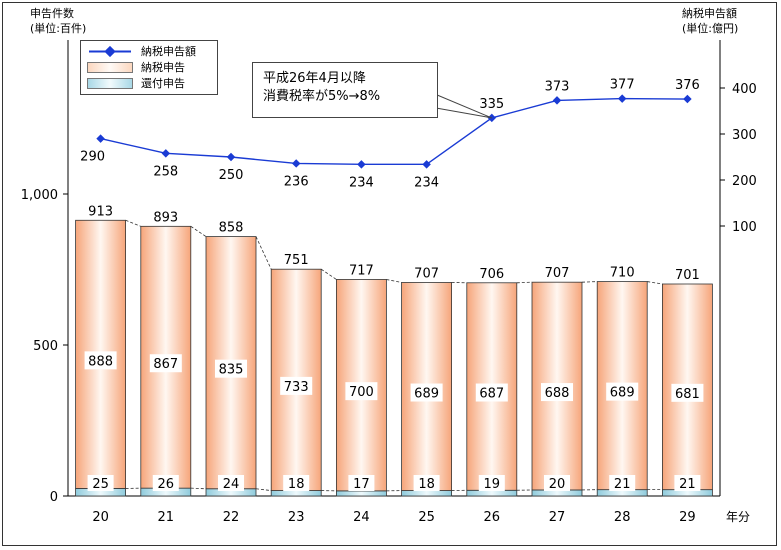 The image size is (781, 550). I want to click on legend-label-refund: 還付申告, so click(163, 83).